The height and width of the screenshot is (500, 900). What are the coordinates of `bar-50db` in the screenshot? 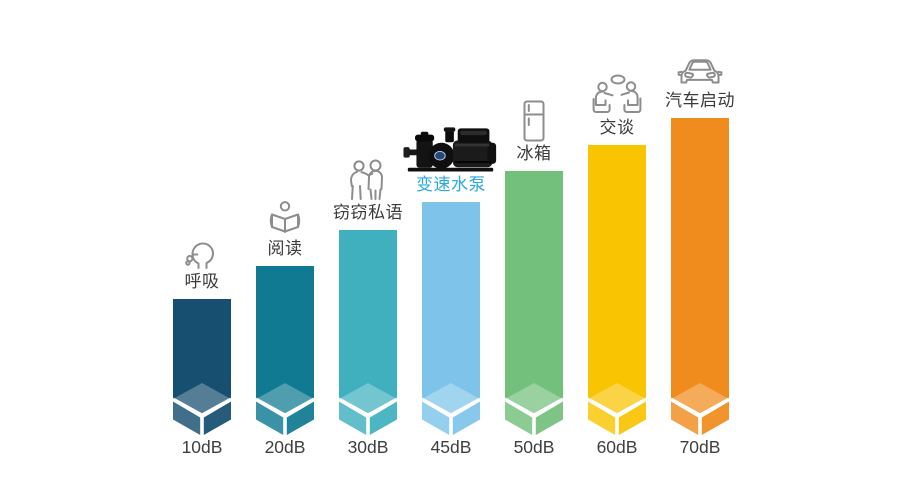 It's located at (534, 303).